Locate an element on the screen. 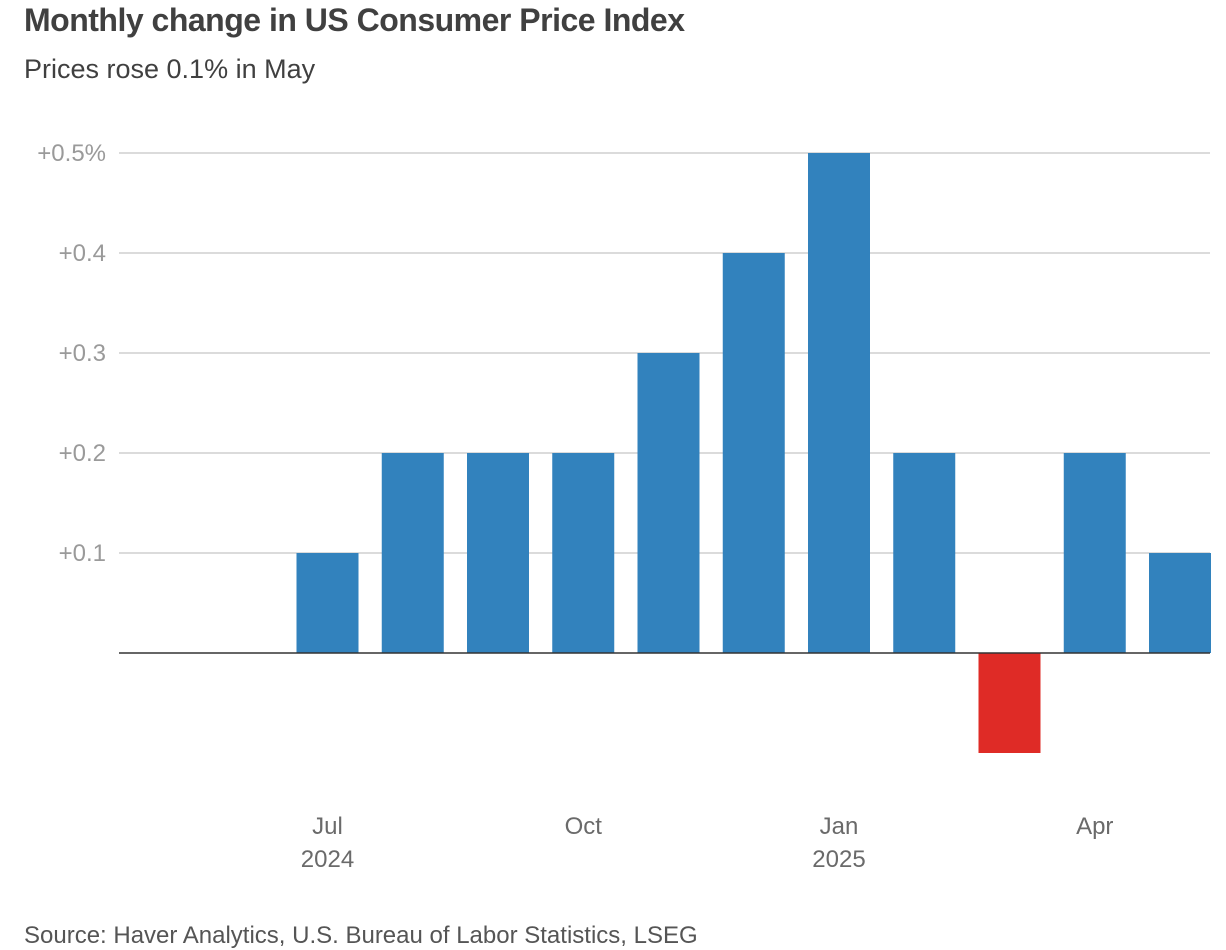 Image resolution: width=1226 pixels, height=950 pixels. bar-jan-2025 is located at coordinates (839, 403).